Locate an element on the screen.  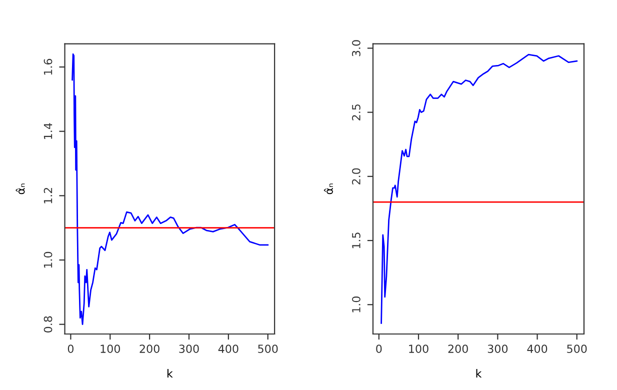
y-tick-label: 1.2 is located at coordinates (48, 196).